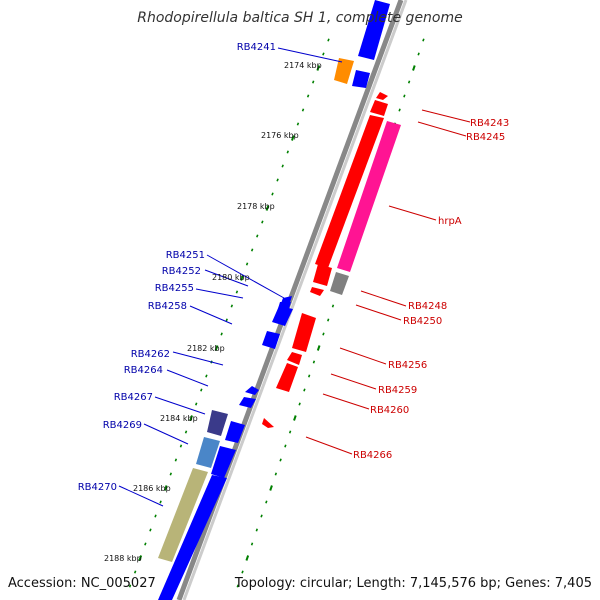 The width and height of the screenshot is (600, 600). What do you see at coordinates (185, 255) in the screenshot?
I see `gene-label-rb4251: RB4251` at bounding box center [185, 255].